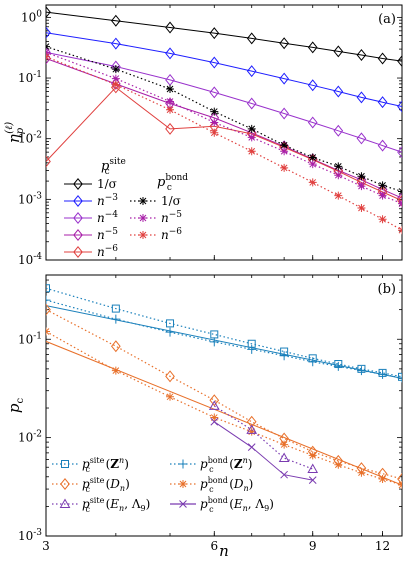 The width and height of the screenshot is (407, 561). What do you see at coordinates (46, 546) in the screenshot?
I see `x-tick-label: 3` at bounding box center [46, 546].